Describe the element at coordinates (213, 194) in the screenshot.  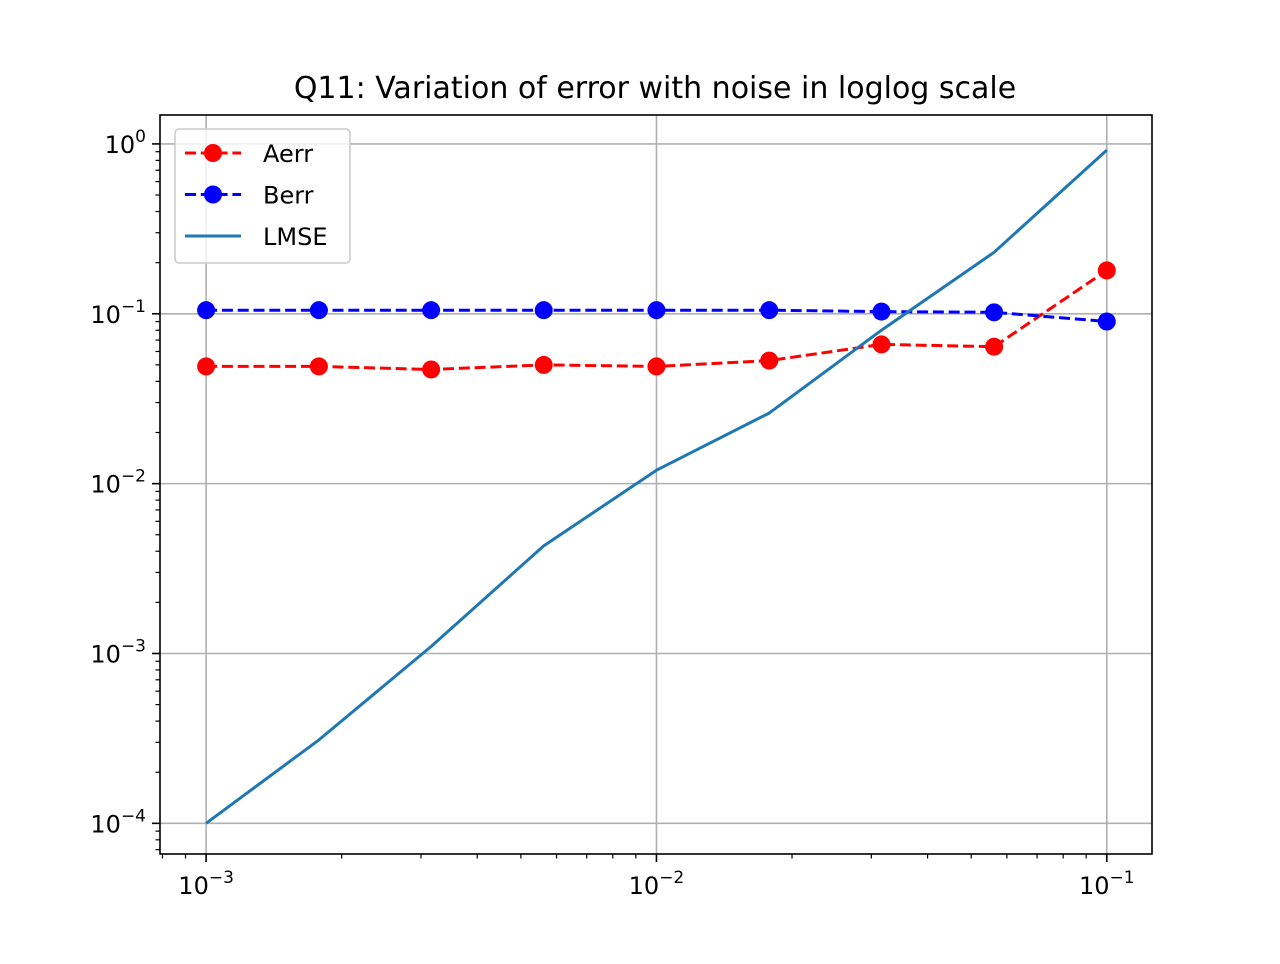
I see `legend-marker-berr` at that location.